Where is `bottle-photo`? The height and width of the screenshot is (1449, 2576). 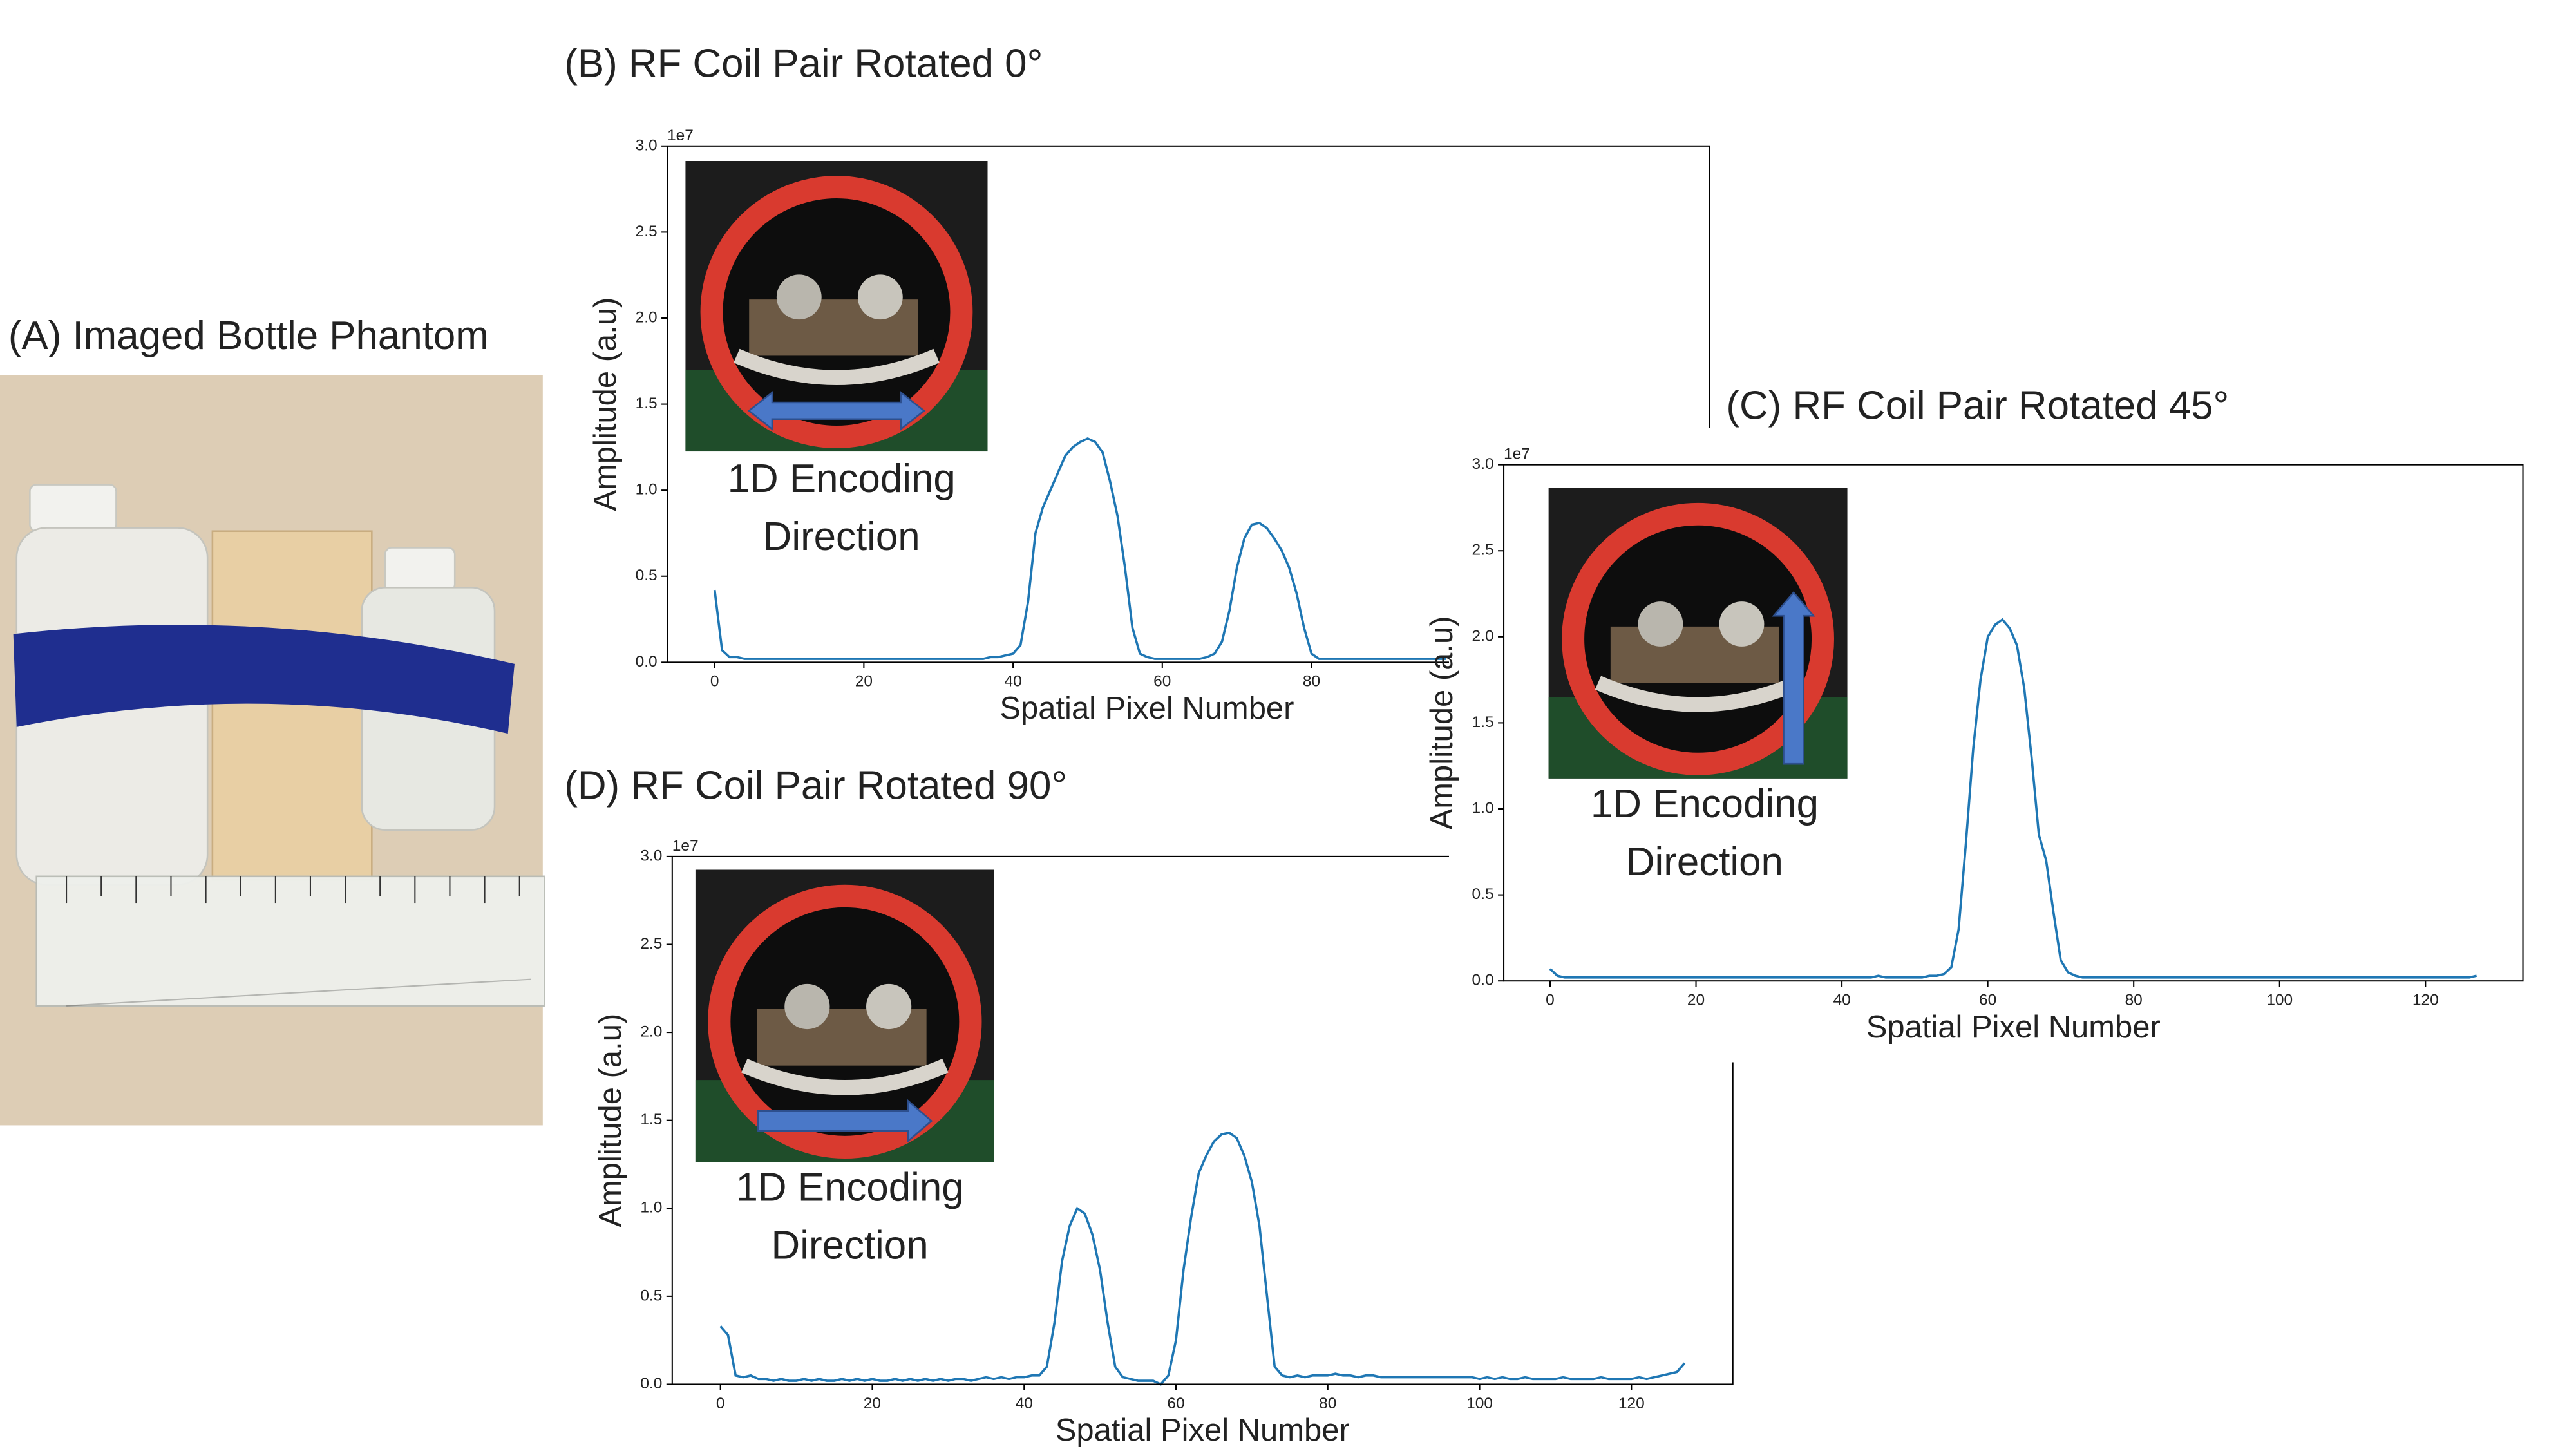
bottle-photo is located at coordinates (272, 750).